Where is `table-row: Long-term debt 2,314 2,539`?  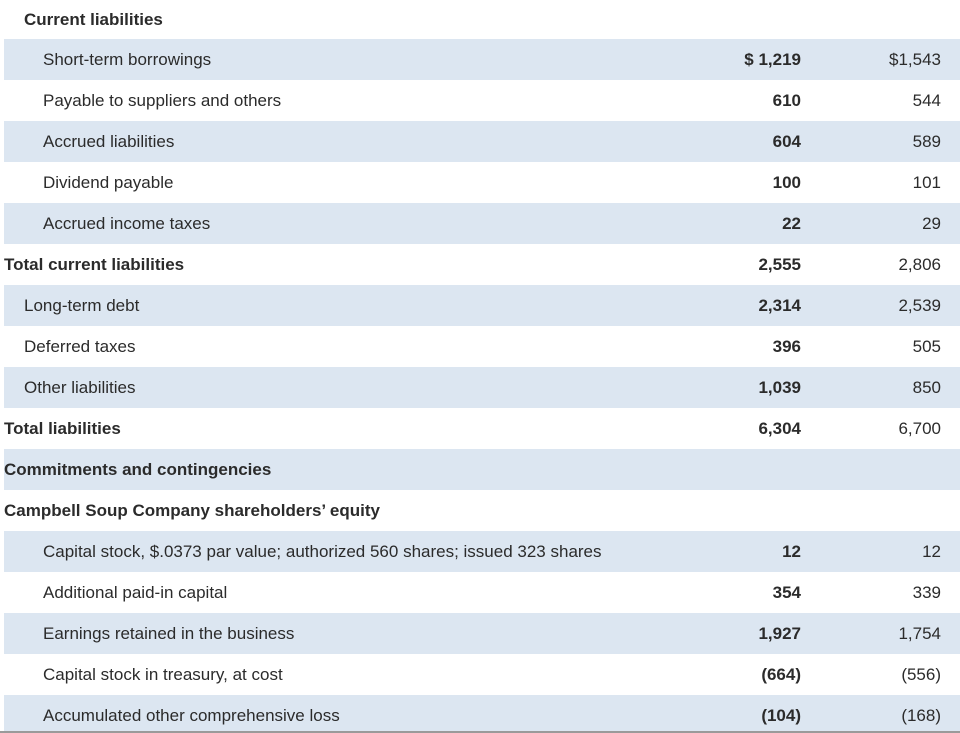
table-row: Long-term debt 2,314 2,539 is located at coordinates (482, 305).